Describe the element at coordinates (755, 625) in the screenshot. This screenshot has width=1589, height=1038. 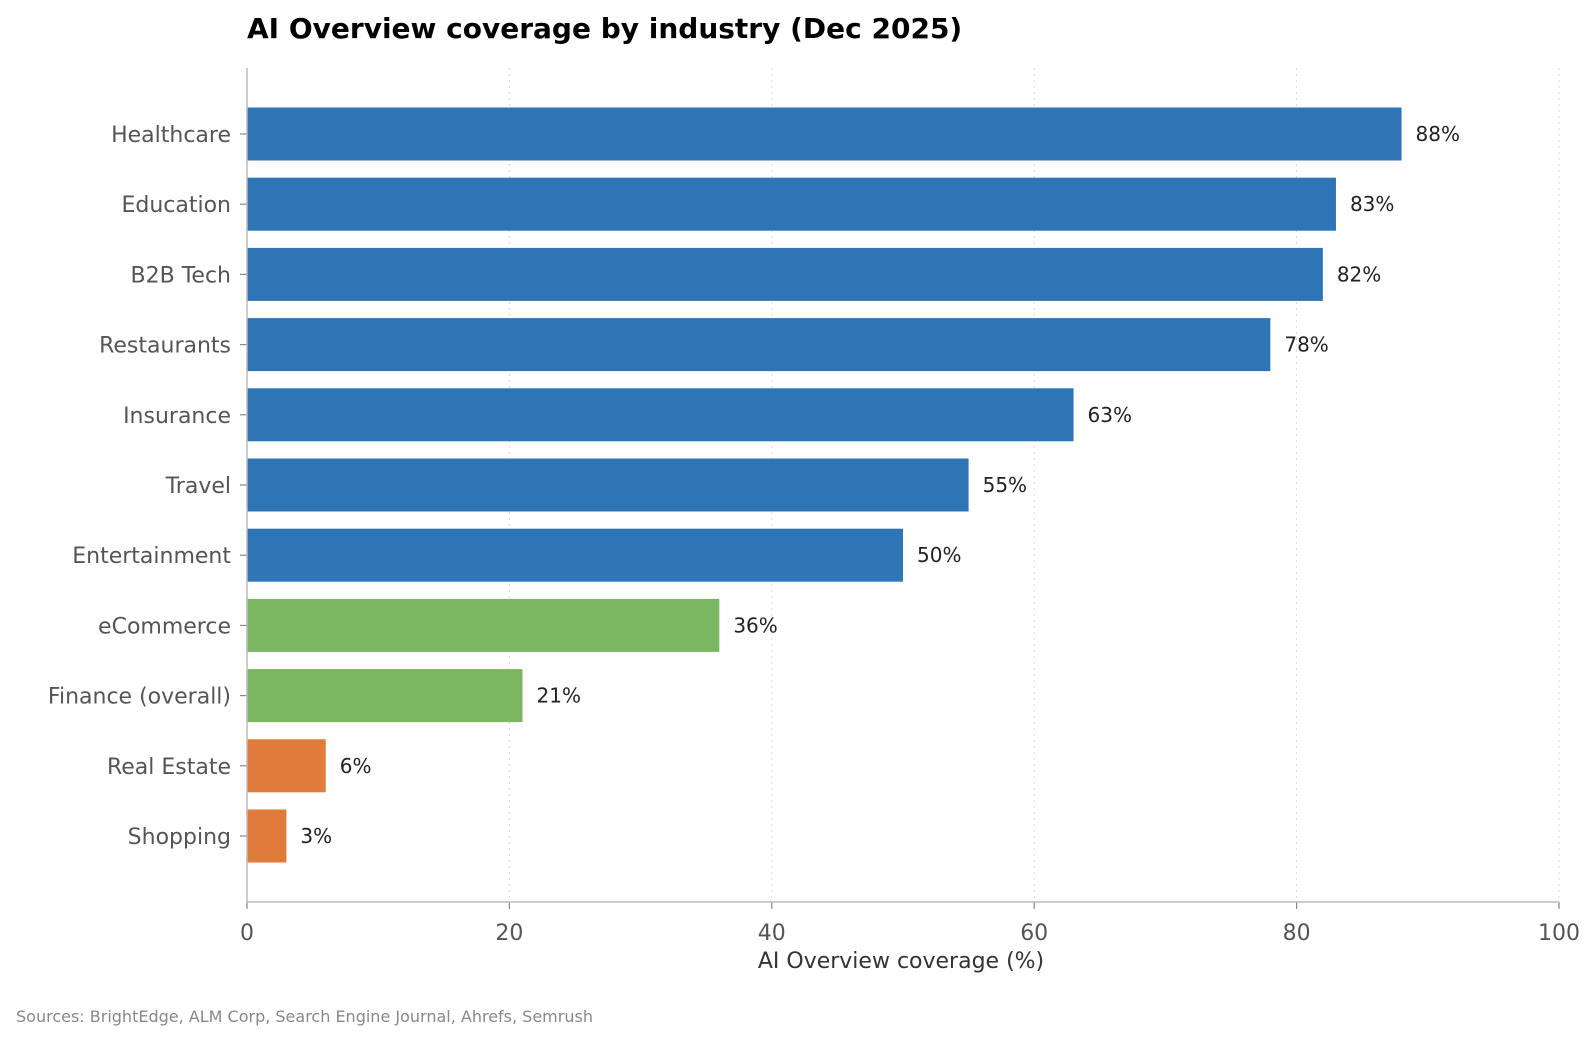
I see `value-label: 36%` at that location.